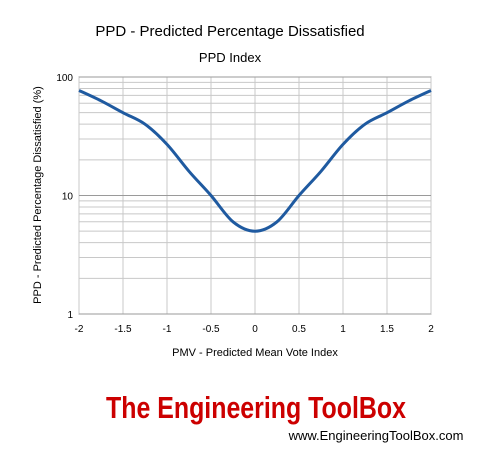  I want to click on y-axis-ticks: 1 10 100, so click(64, 197).